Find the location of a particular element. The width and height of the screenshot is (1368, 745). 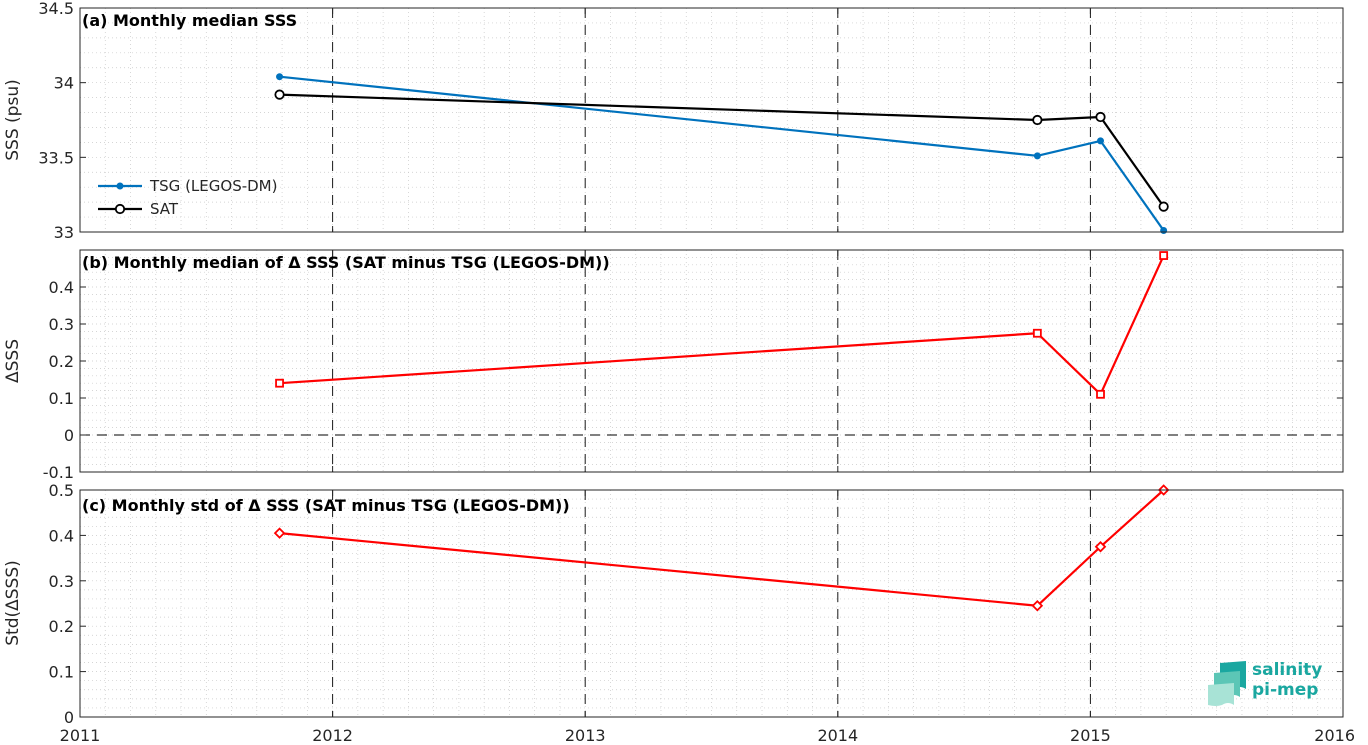

y-tick-label: 34.5 is located at coordinates (56, 9).